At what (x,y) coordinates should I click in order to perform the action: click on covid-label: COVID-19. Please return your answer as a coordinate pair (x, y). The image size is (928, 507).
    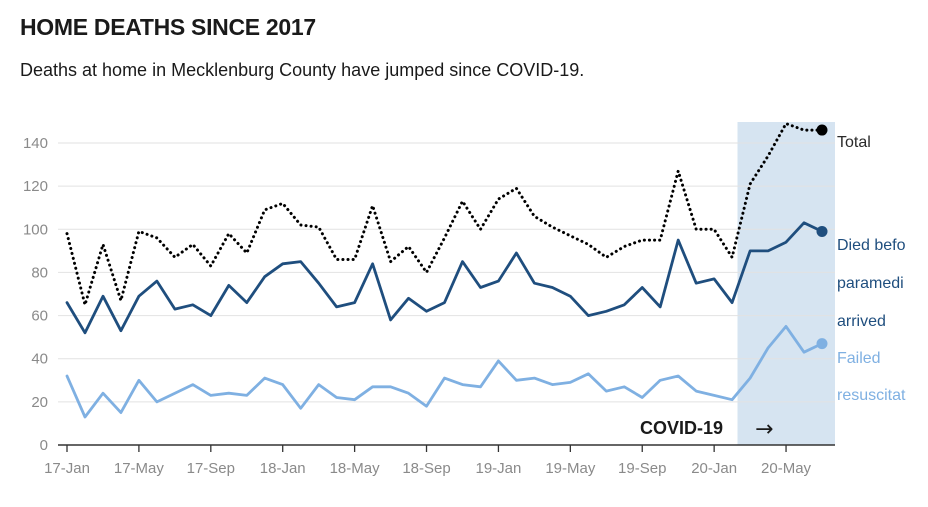
    Looking at the image, I should click on (681, 428).